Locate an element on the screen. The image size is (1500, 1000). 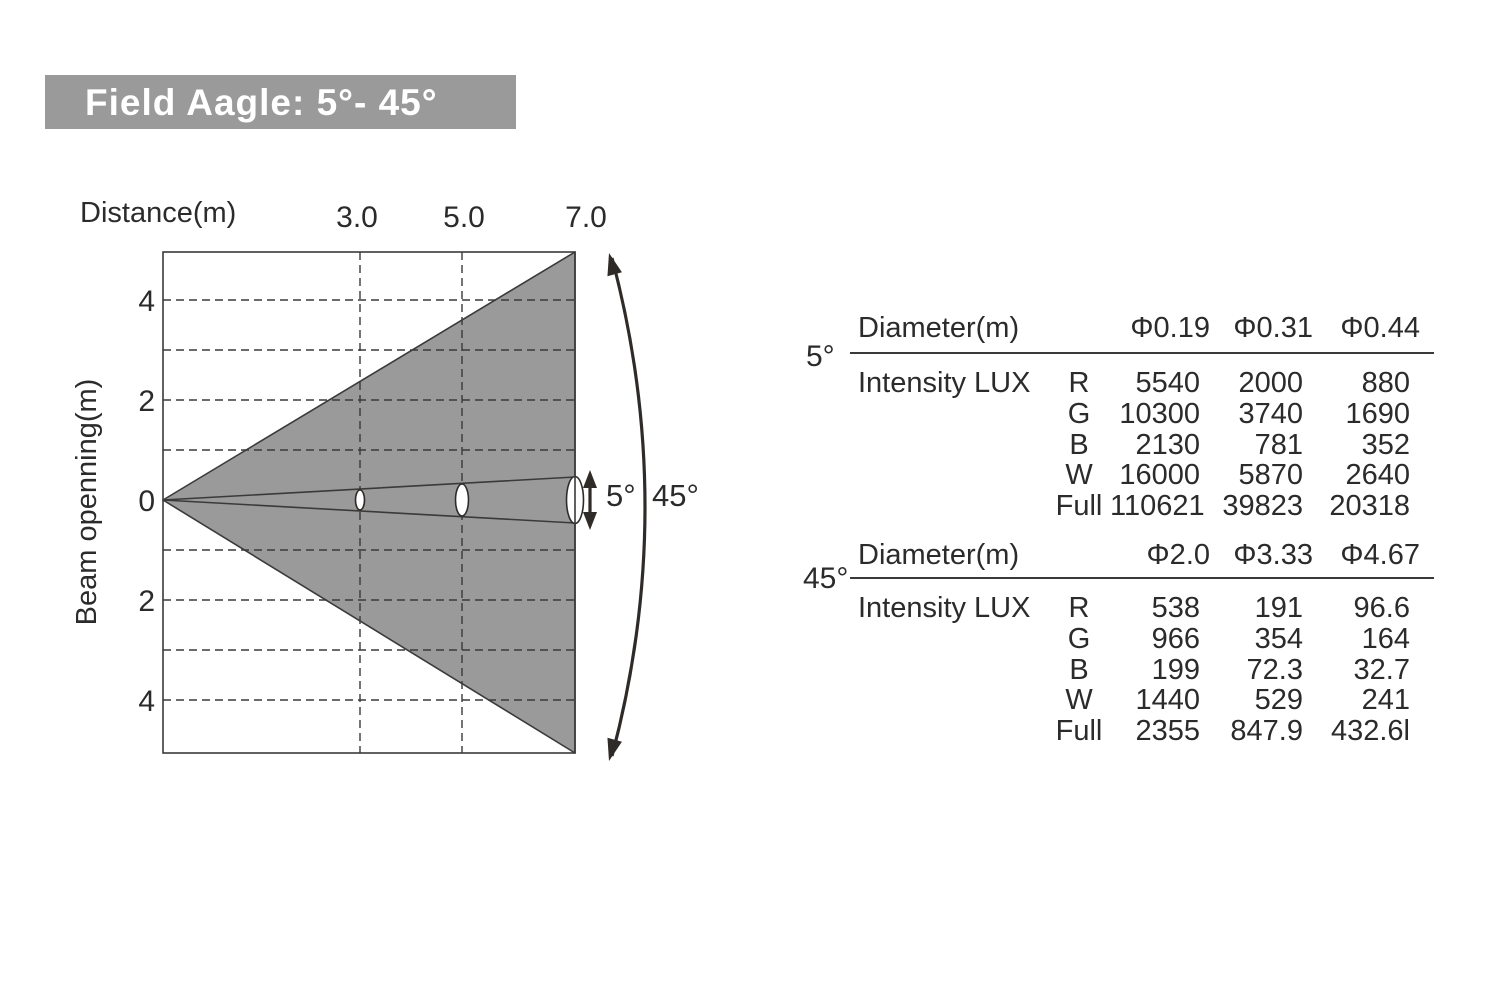
diameter-value: Φ4.67 is located at coordinates (1380, 555).